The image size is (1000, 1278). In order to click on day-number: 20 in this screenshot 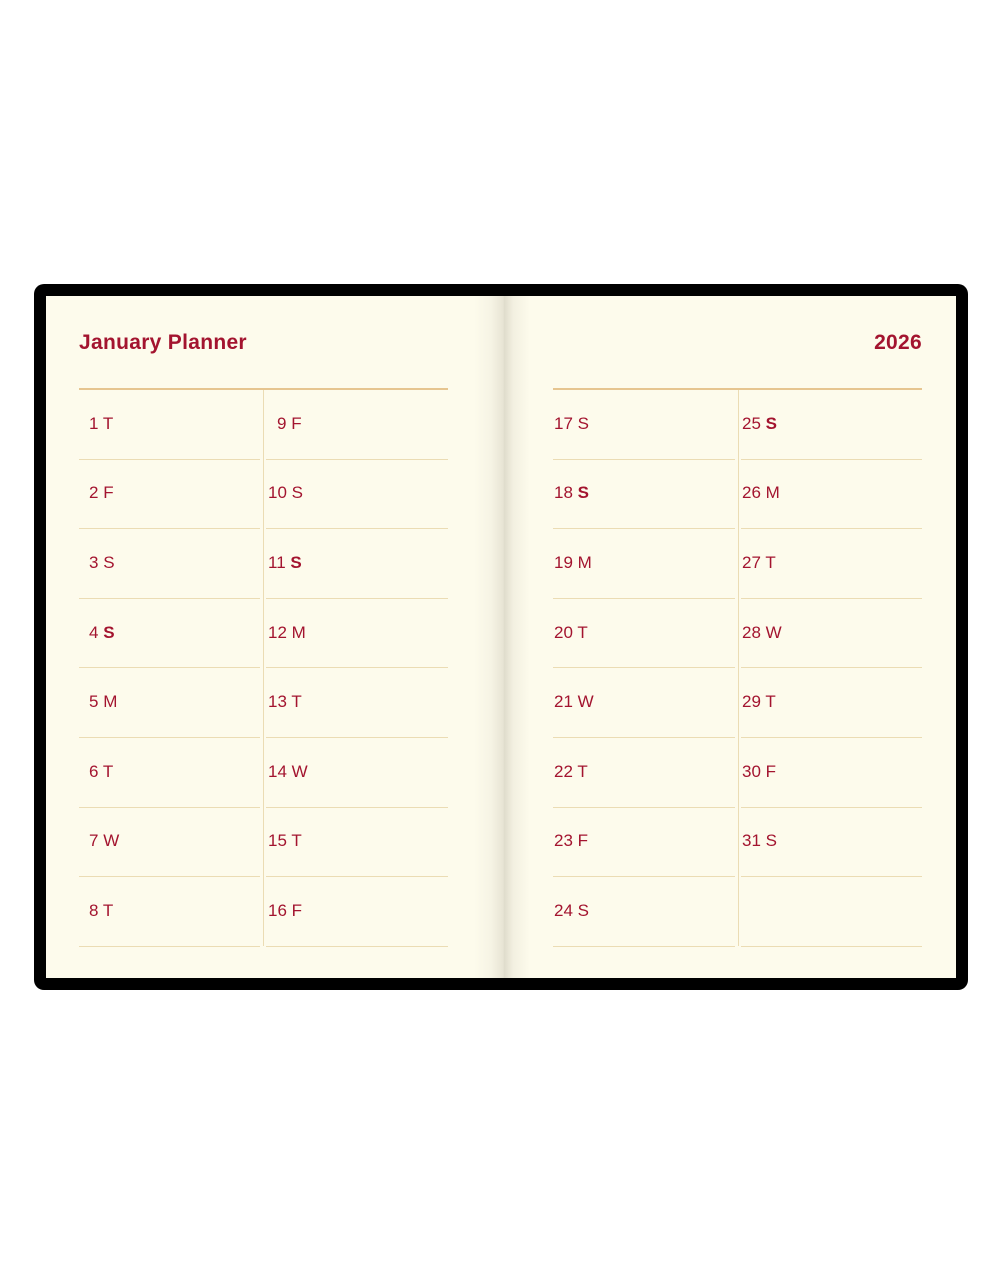, I will do `click(563, 632)`.